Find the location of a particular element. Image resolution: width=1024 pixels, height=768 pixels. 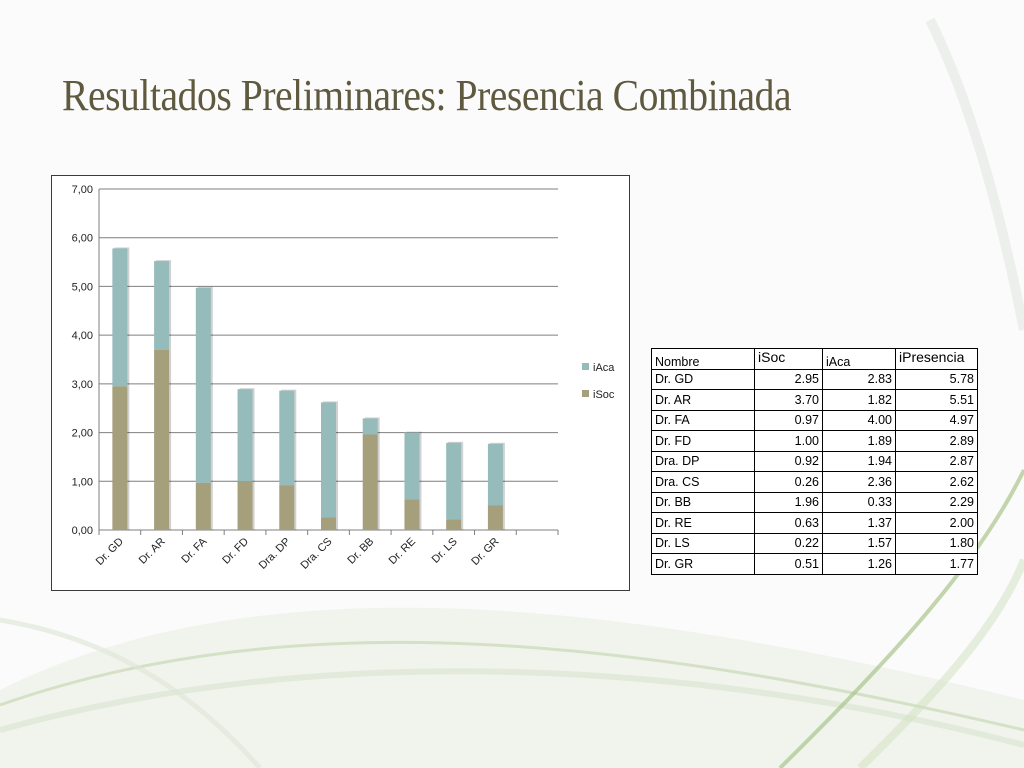

cell-value: 2.89 is located at coordinates (936, 441).